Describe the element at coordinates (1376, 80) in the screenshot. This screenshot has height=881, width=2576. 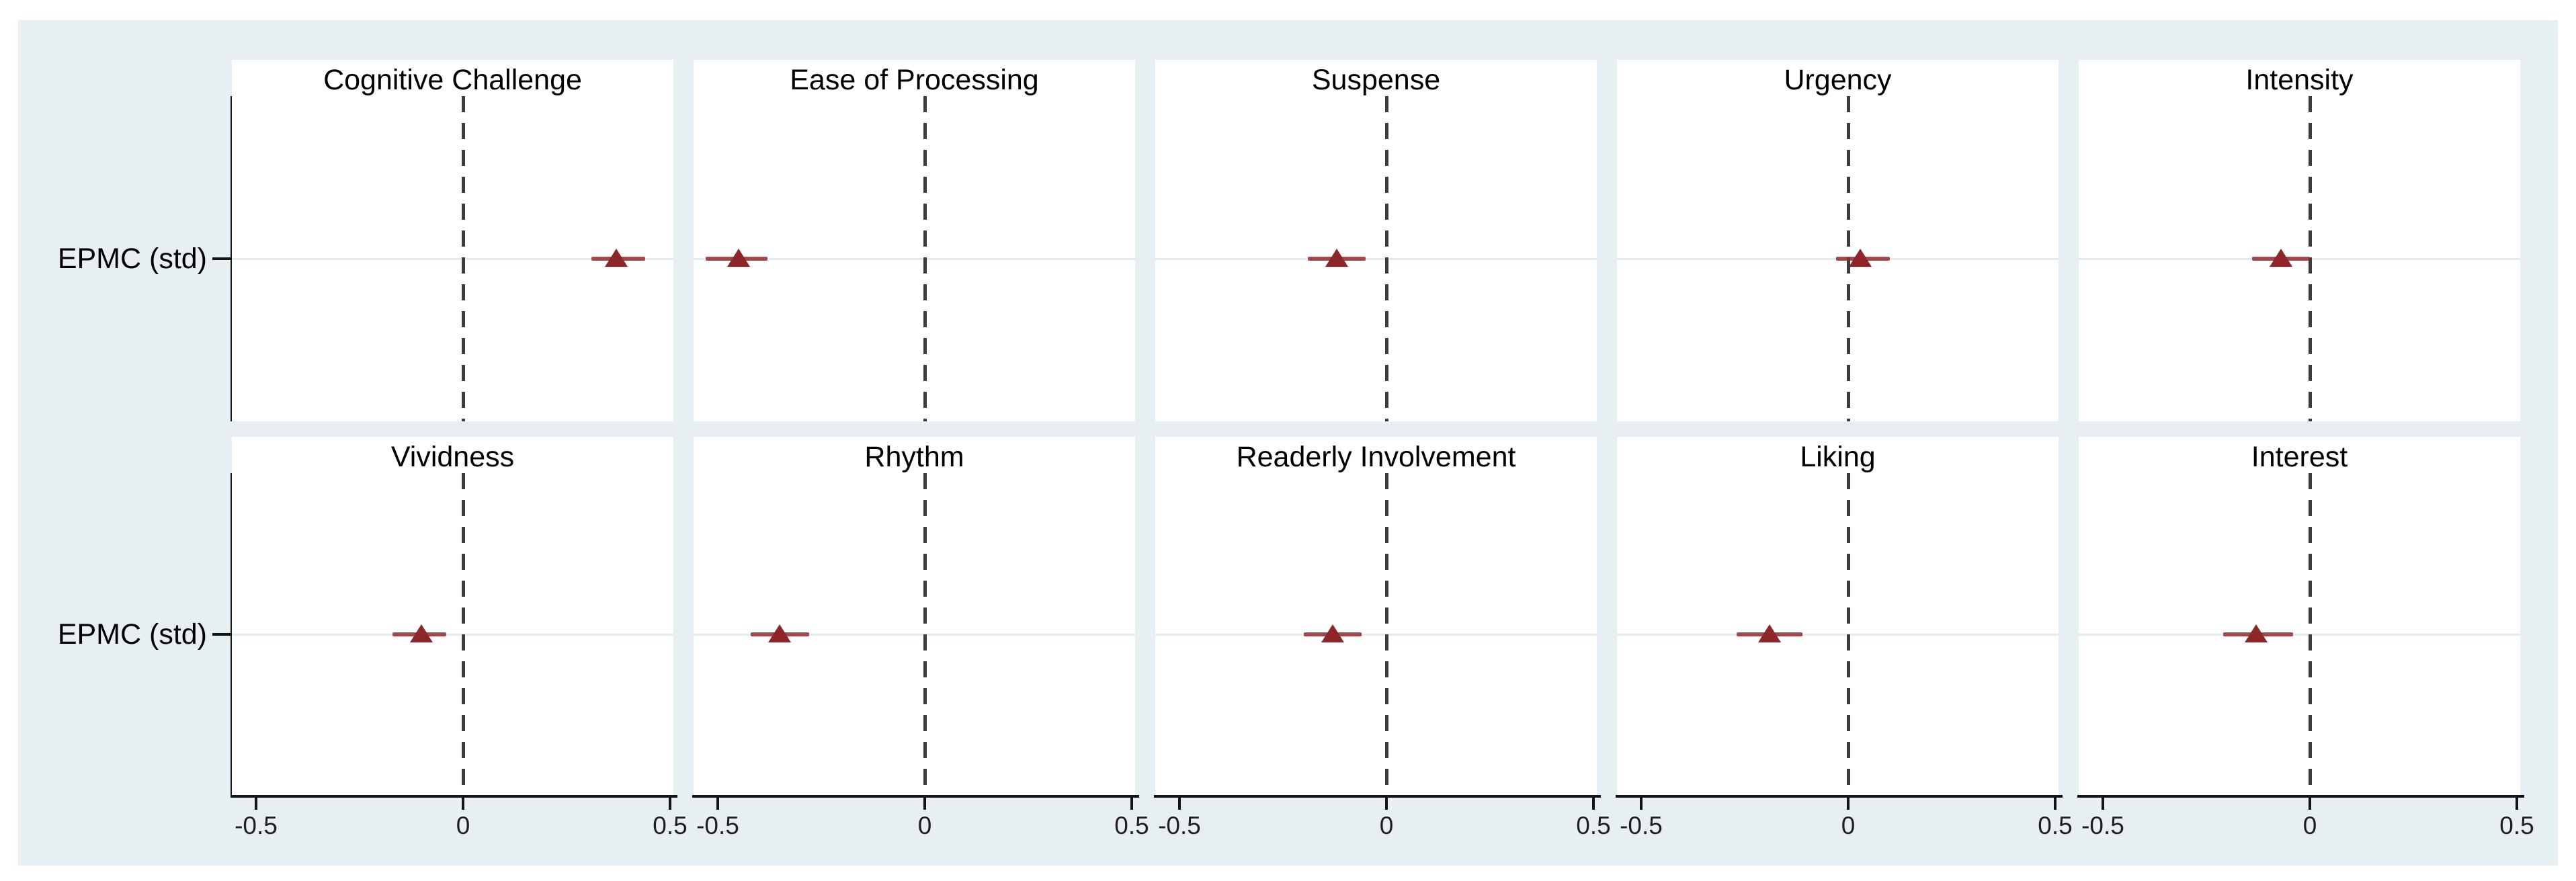
I see `panel-title: Suspense` at that location.